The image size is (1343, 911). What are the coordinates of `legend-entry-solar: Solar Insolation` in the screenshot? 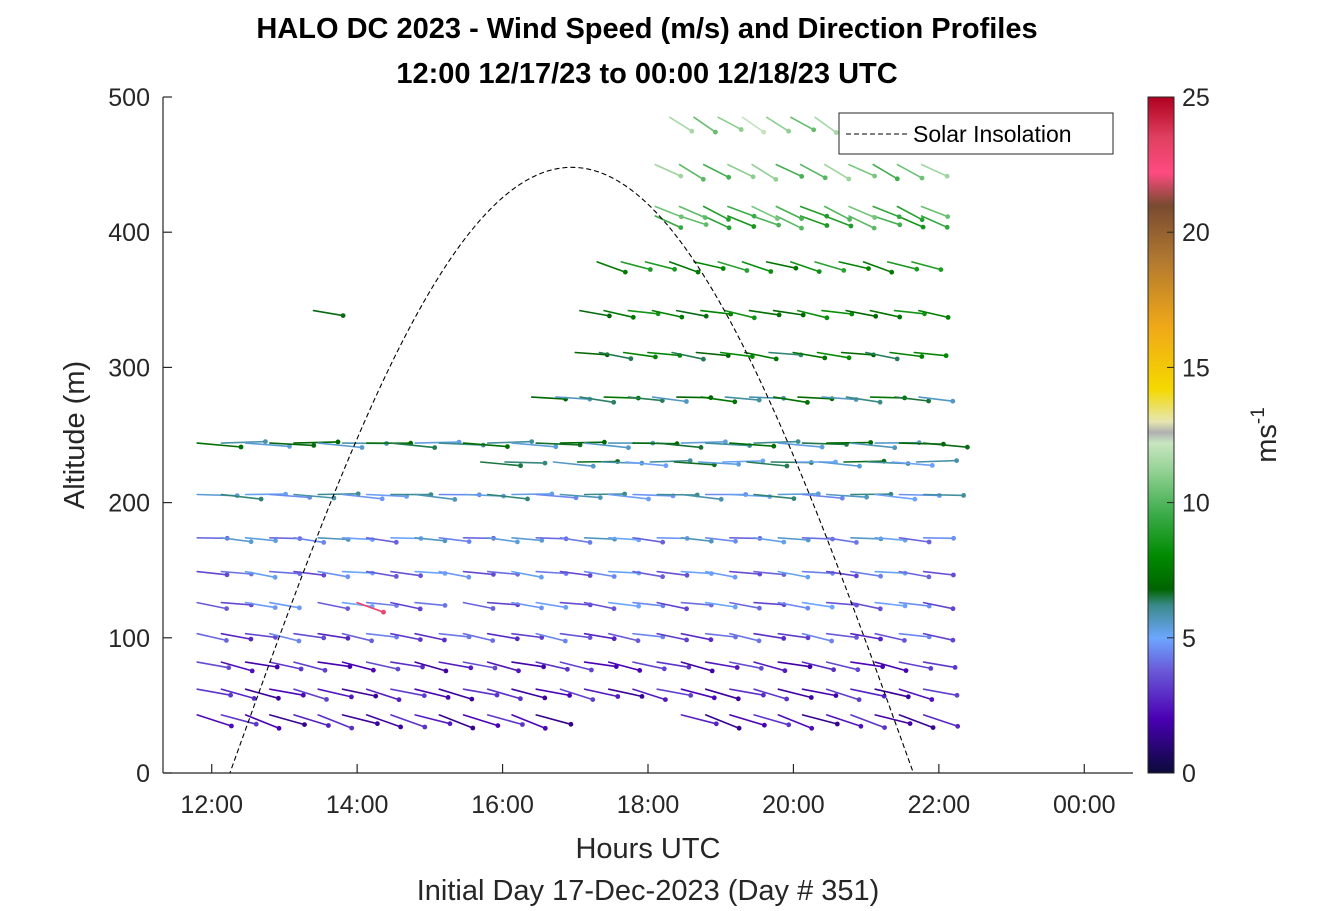 It's located at (992, 134).